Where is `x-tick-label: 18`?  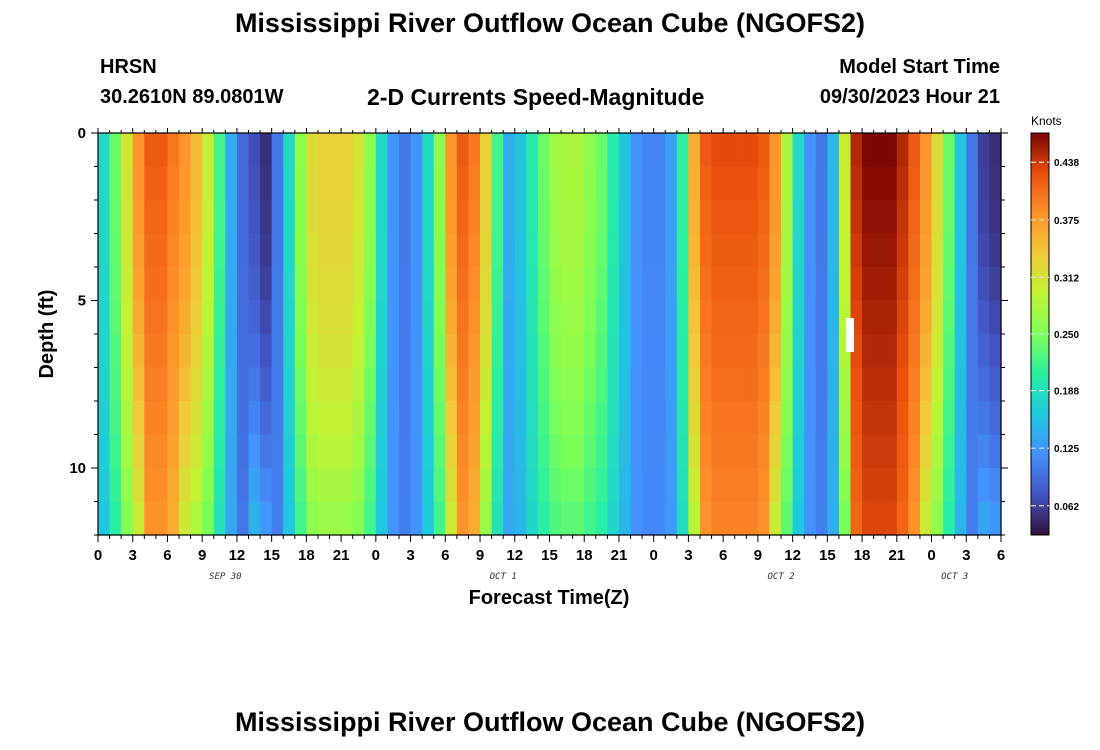 x-tick-label: 18 is located at coordinates (584, 555).